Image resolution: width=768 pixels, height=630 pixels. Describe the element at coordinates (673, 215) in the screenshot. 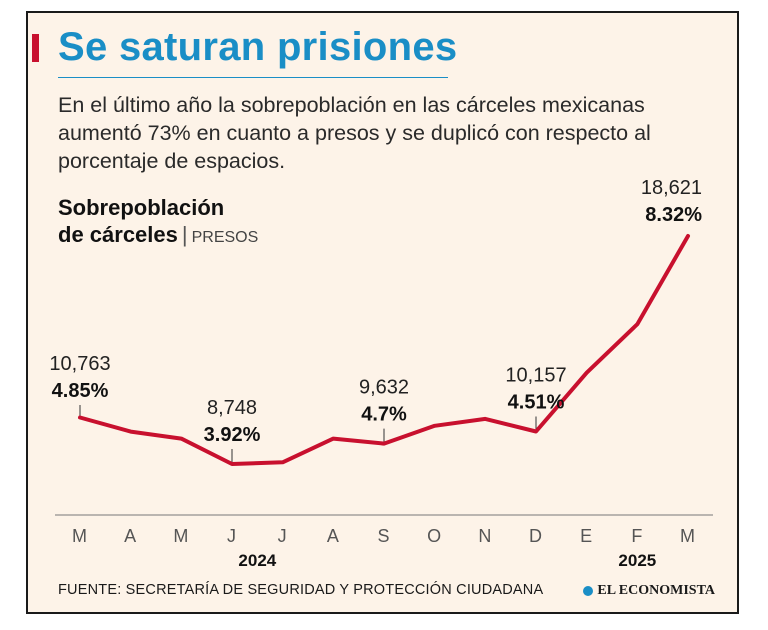

I see `percent-label: 8.32%` at that location.